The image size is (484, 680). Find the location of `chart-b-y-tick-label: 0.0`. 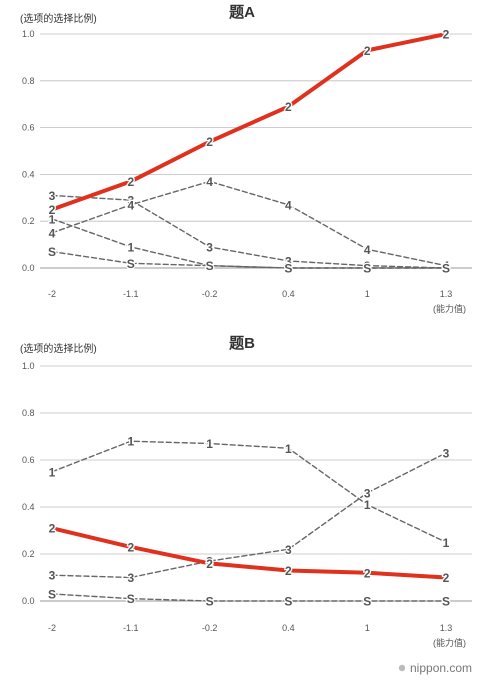

chart-b-y-tick-label: 0.0 is located at coordinates (28, 601).